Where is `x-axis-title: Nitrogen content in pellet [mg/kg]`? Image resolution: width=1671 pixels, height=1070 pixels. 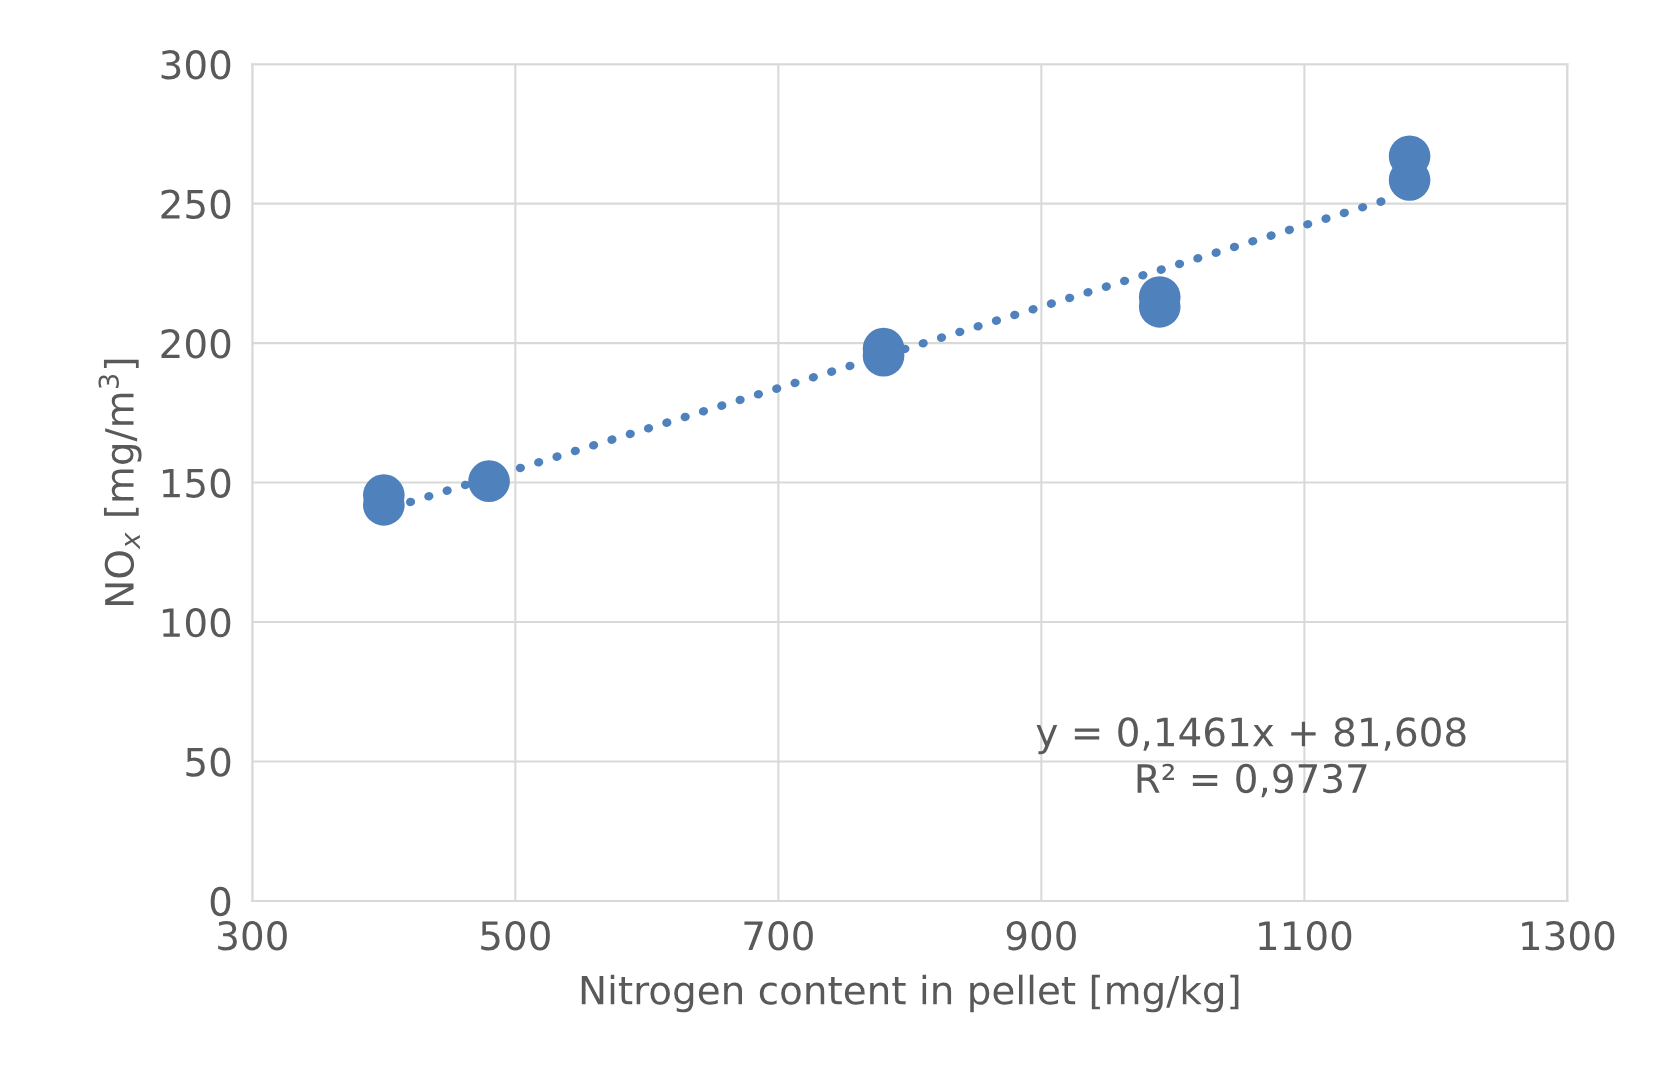
x-axis-title: Nitrogen content in pellet [mg/kg] is located at coordinates (910, 993).